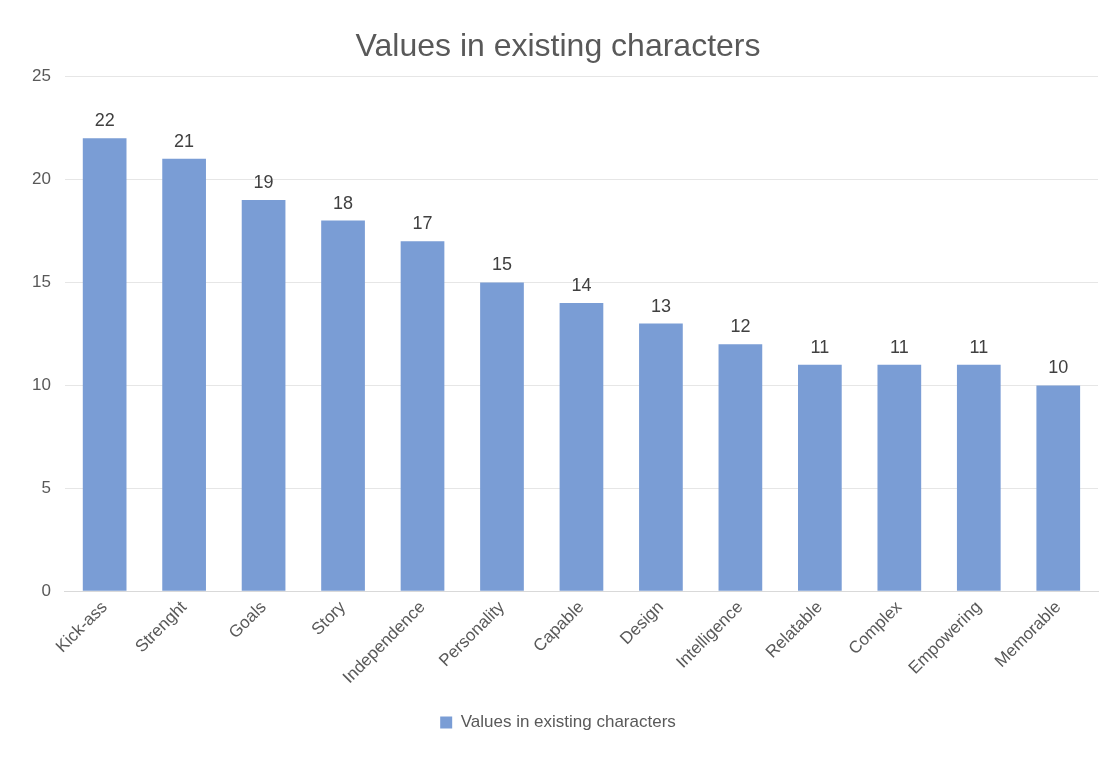 This screenshot has width=1116, height=759. I want to click on data-label: 12, so click(740, 326).